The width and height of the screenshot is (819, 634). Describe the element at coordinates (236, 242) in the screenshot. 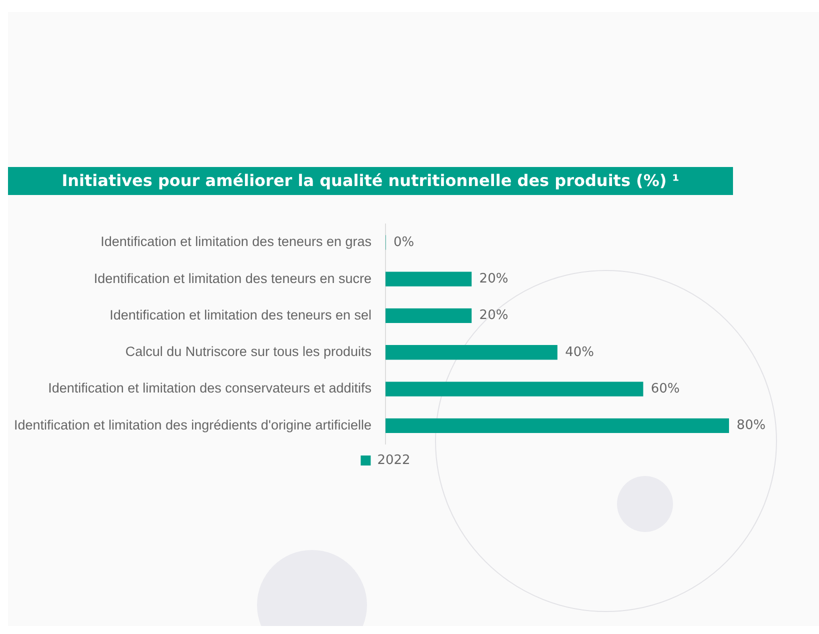

I see `y-tick-label: Identification et limitation des teneurs en gras` at that location.